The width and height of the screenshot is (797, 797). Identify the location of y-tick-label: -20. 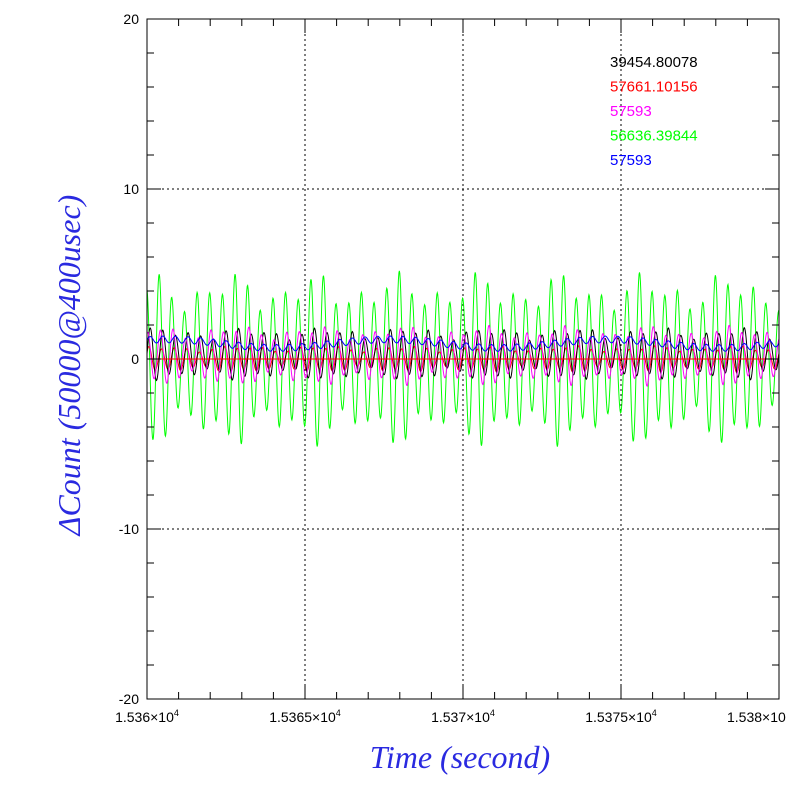
(129, 699).